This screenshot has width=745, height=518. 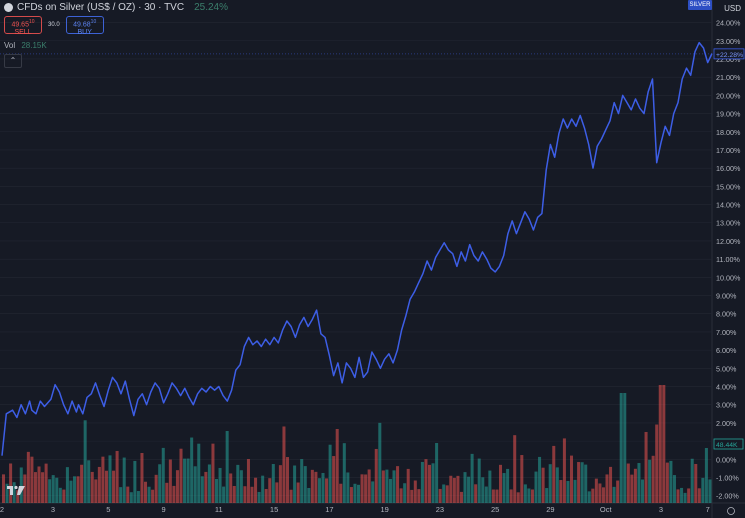 What do you see at coordinates (731, 511) in the screenshot?
I see `settings-icon` at bounding box center [731, 511].